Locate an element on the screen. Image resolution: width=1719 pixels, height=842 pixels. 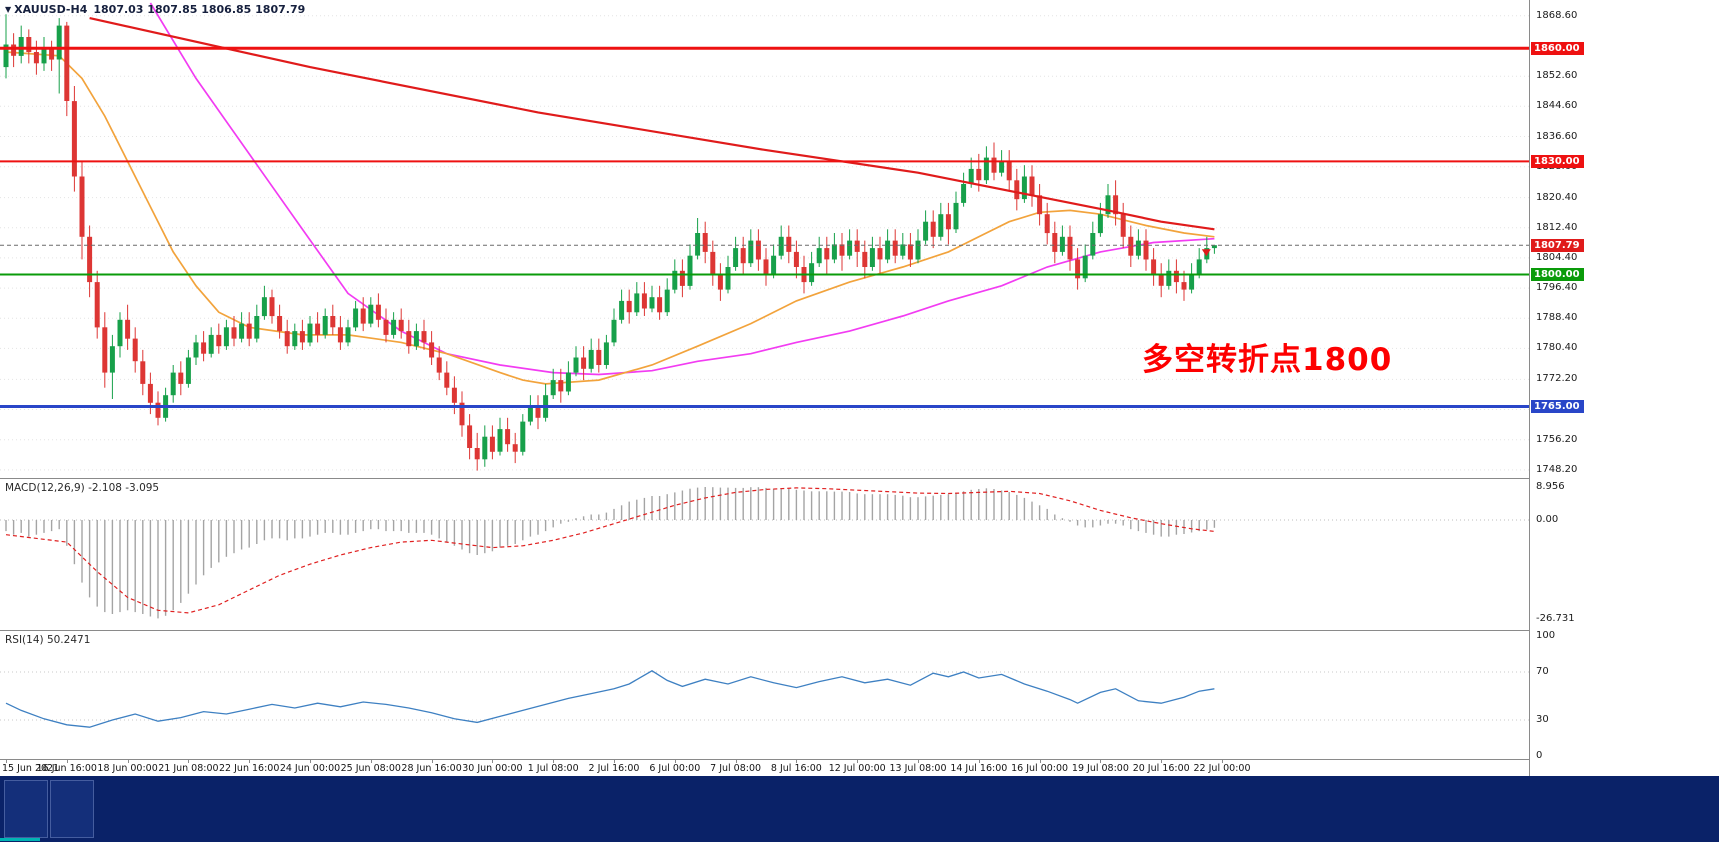
time-tick-label: 30 Jun 00:00 is located at coordinates (492, 768).